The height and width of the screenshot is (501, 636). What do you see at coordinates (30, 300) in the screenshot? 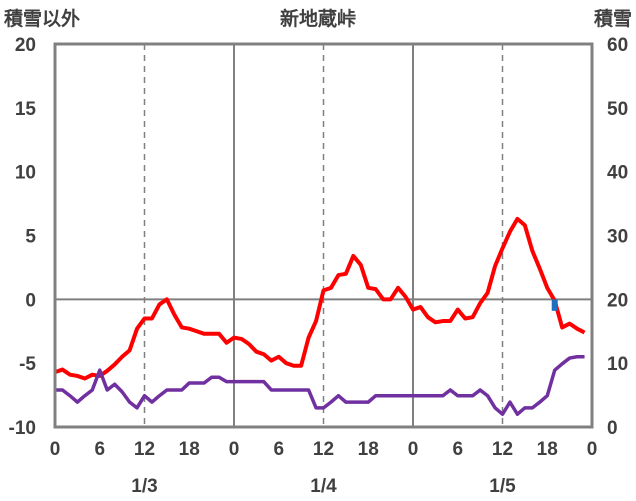
I see `y-tick-label-left: 0` at bounding box center [30, 300].